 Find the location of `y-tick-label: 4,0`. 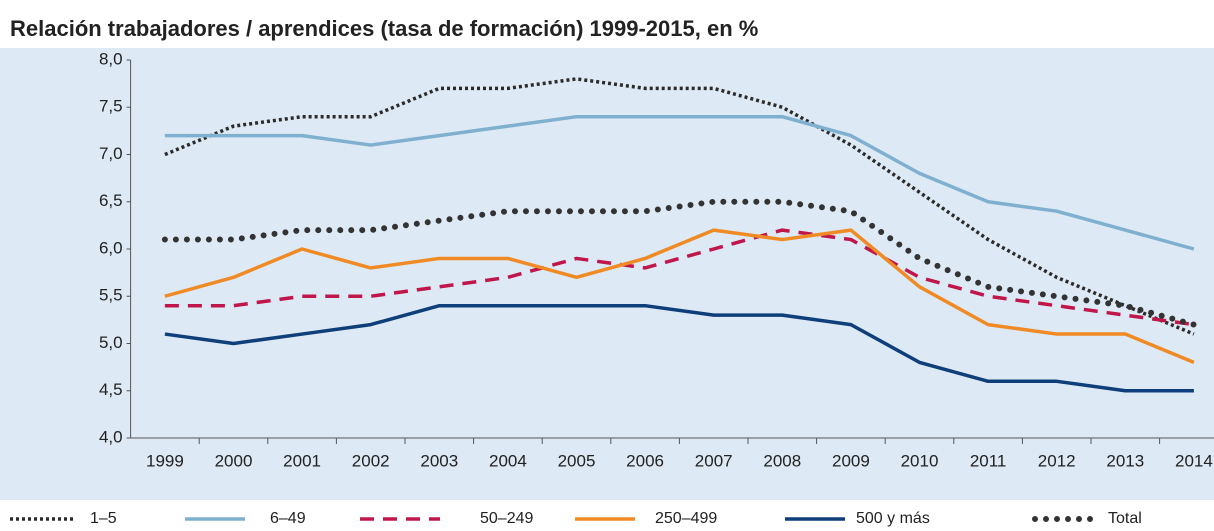

y-tick-label: 4,0 is located at coordinates (111, 436).